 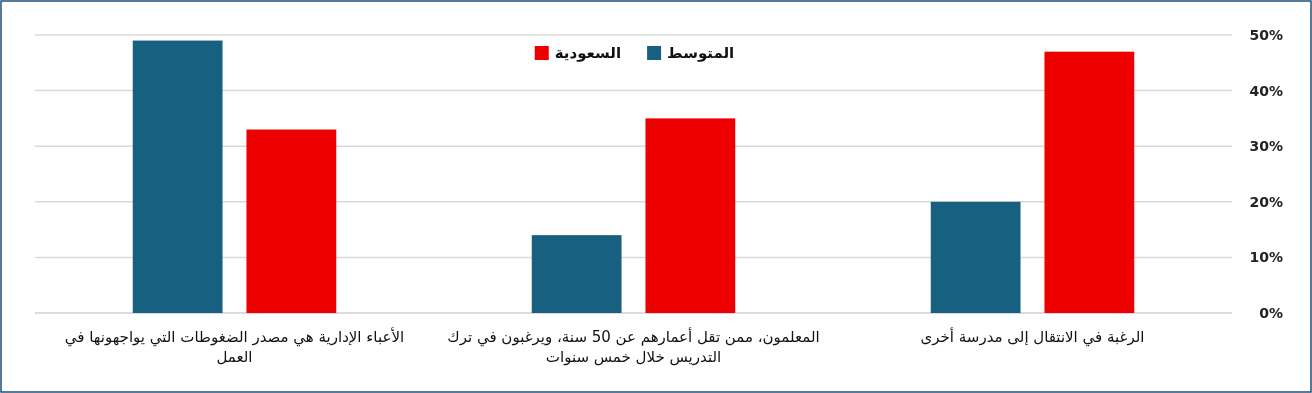 I want to click on legend-label: السعودية, so click(x=588, y=53).